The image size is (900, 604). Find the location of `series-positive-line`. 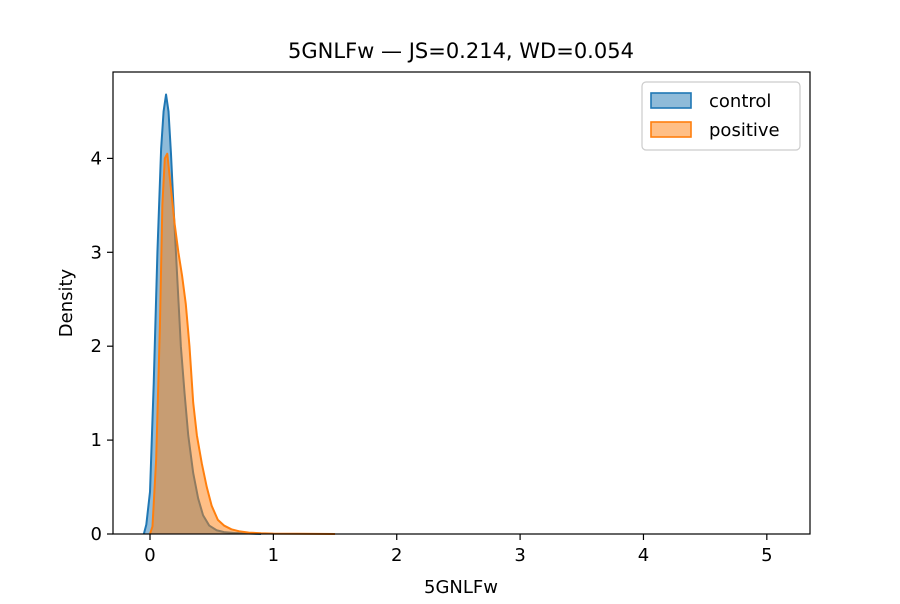

series-positive-line is located at coordinates (242, 343).